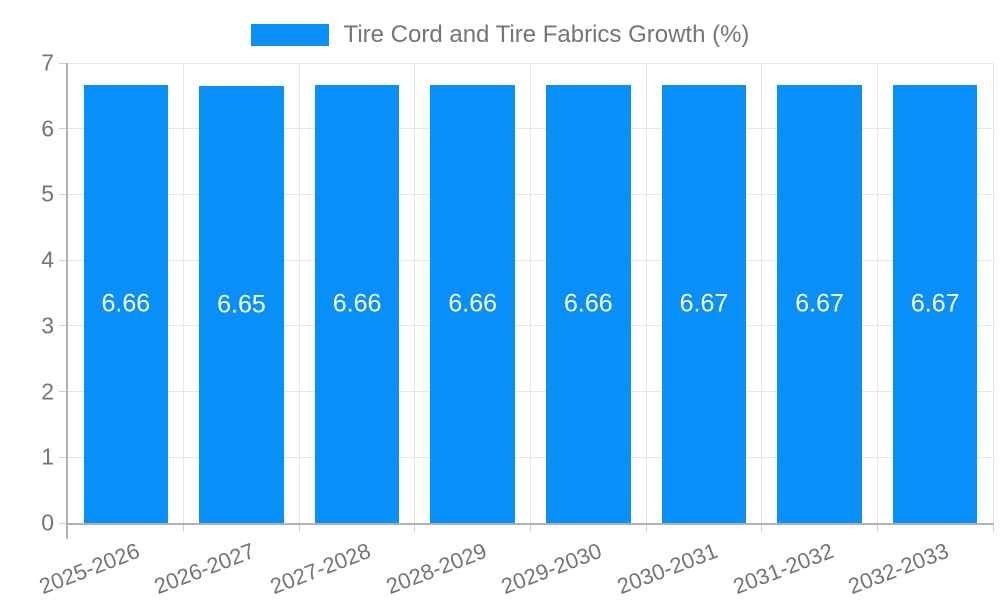 The width and height of the screenshot is (1000, 600). I want to click on y-tick-label: 3, so click(47, 325).